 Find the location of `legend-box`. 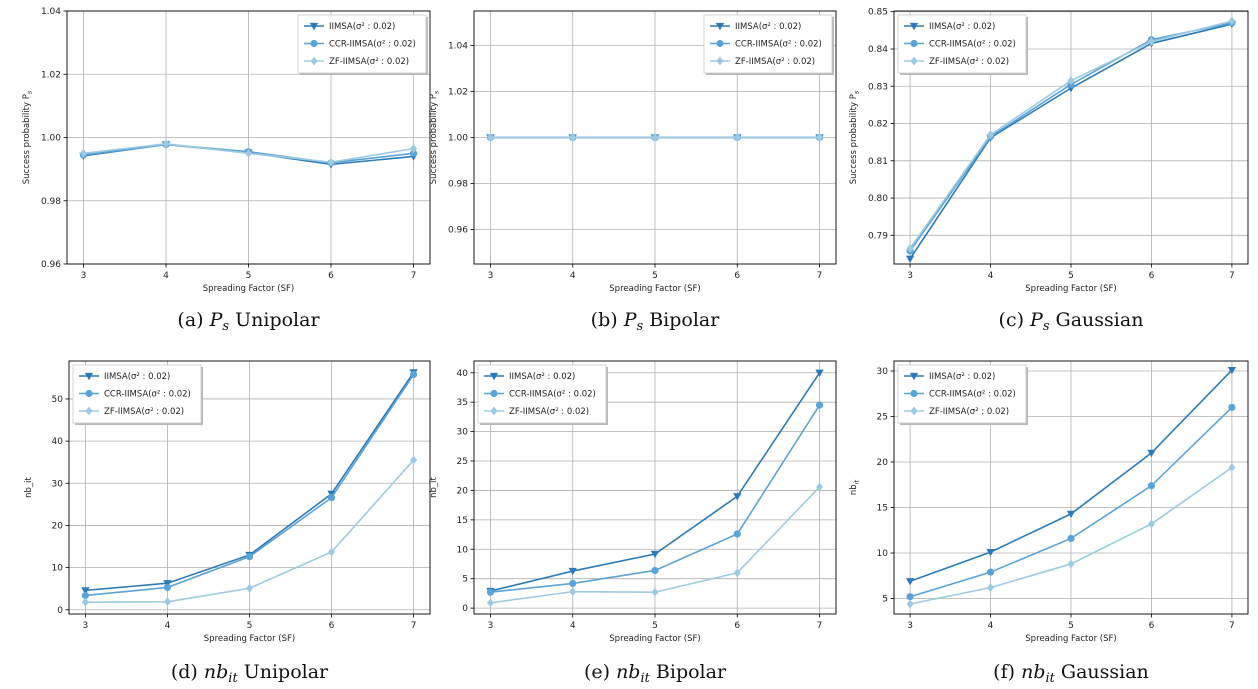

legend-box is located at coordinates (362, 44).